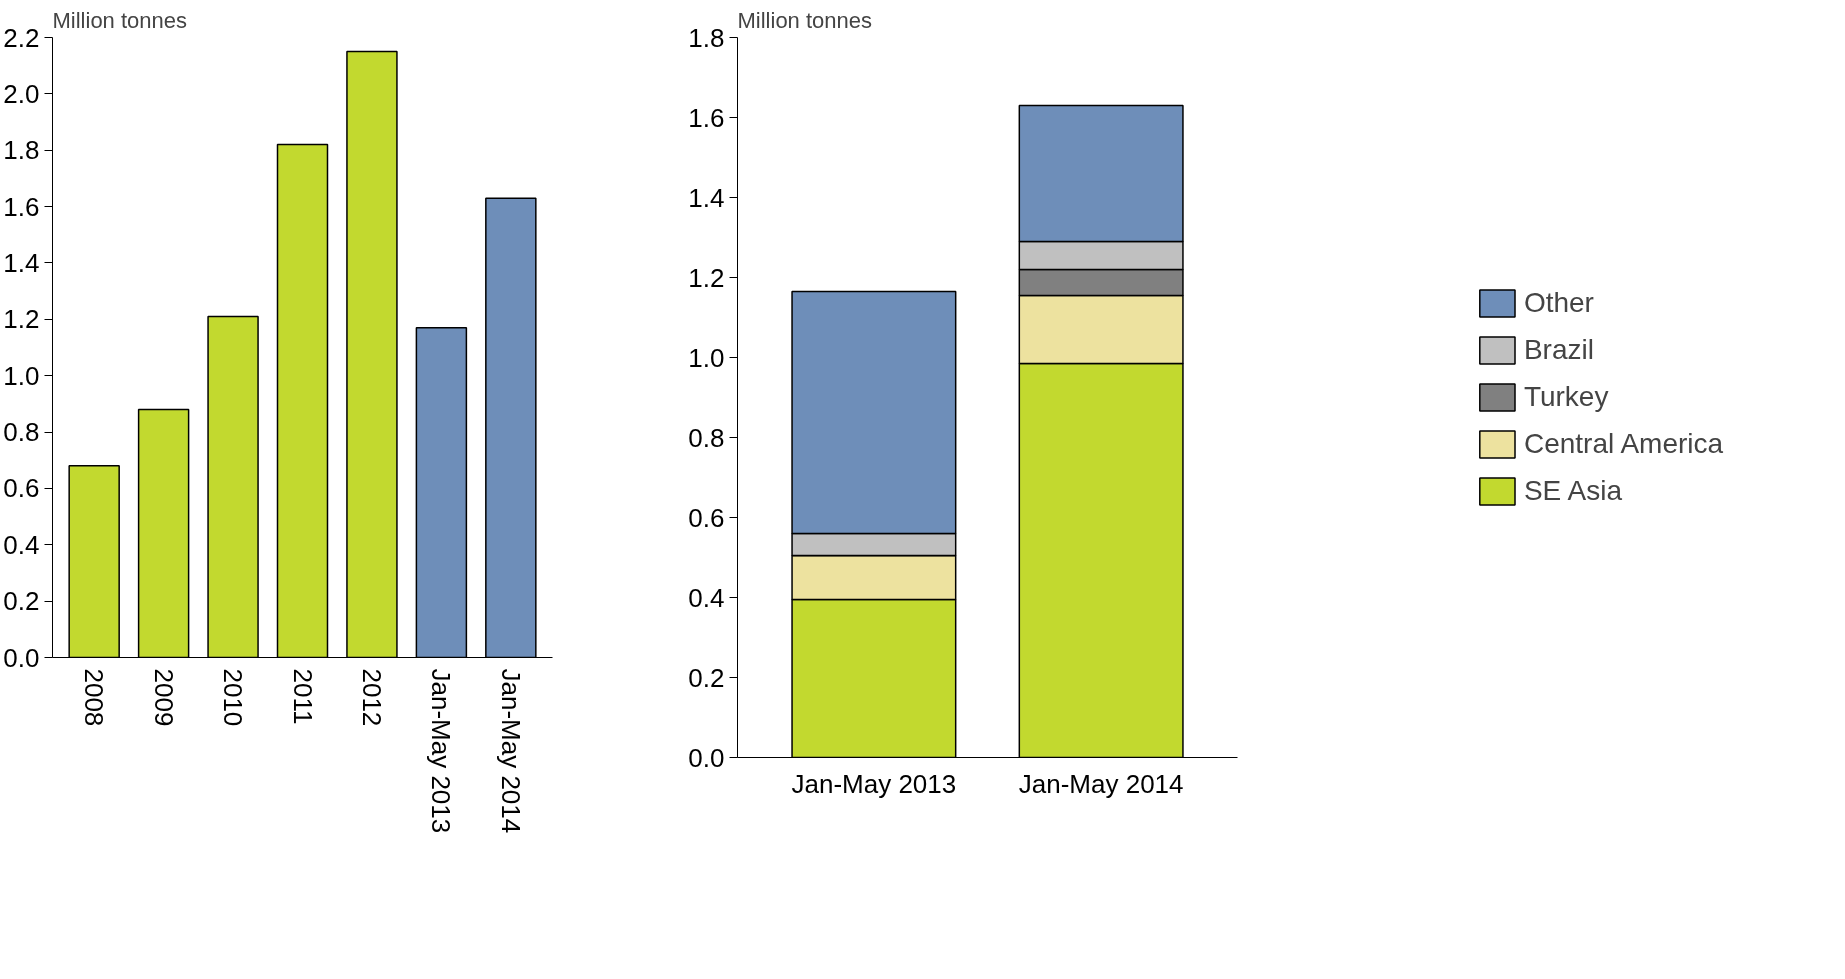 The height and width of the screenshot is (979, 1845). I want to click on legend-label: Brazil, so click(1558, 350).